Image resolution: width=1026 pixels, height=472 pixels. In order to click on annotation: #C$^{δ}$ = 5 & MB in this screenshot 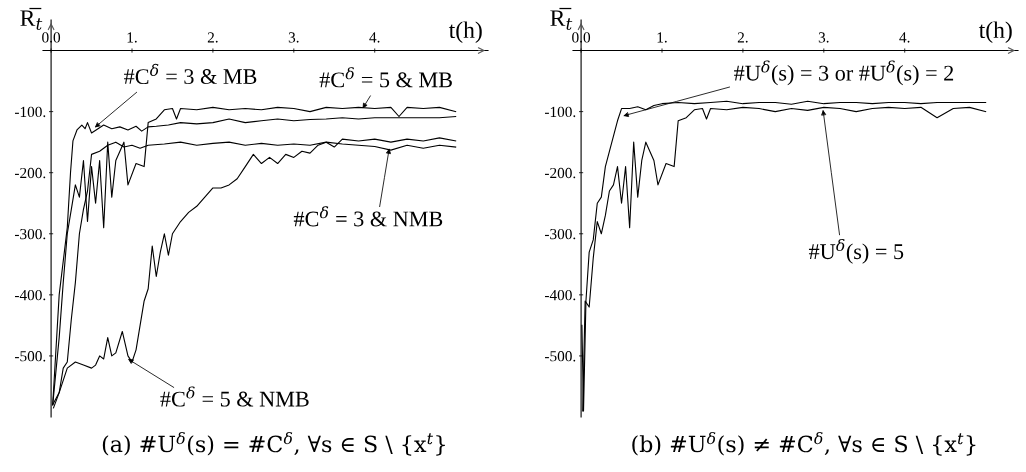, I will do `click(385, 77)`.